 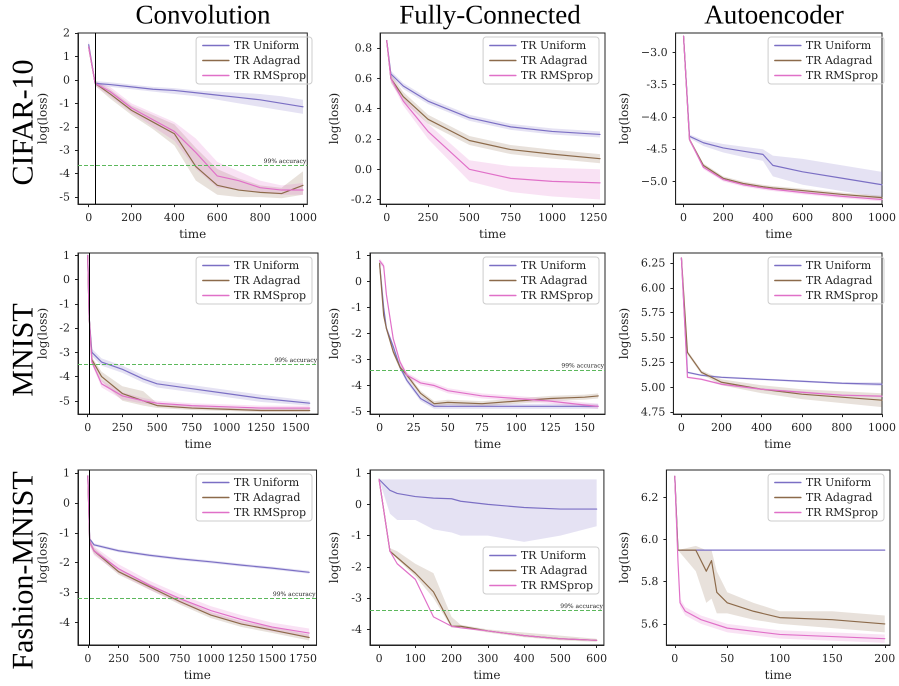 What do you see at coordinates (361, 199) in the screenshot?
I see `y-tick-label: -0.2` at bounding box center [361, 199].